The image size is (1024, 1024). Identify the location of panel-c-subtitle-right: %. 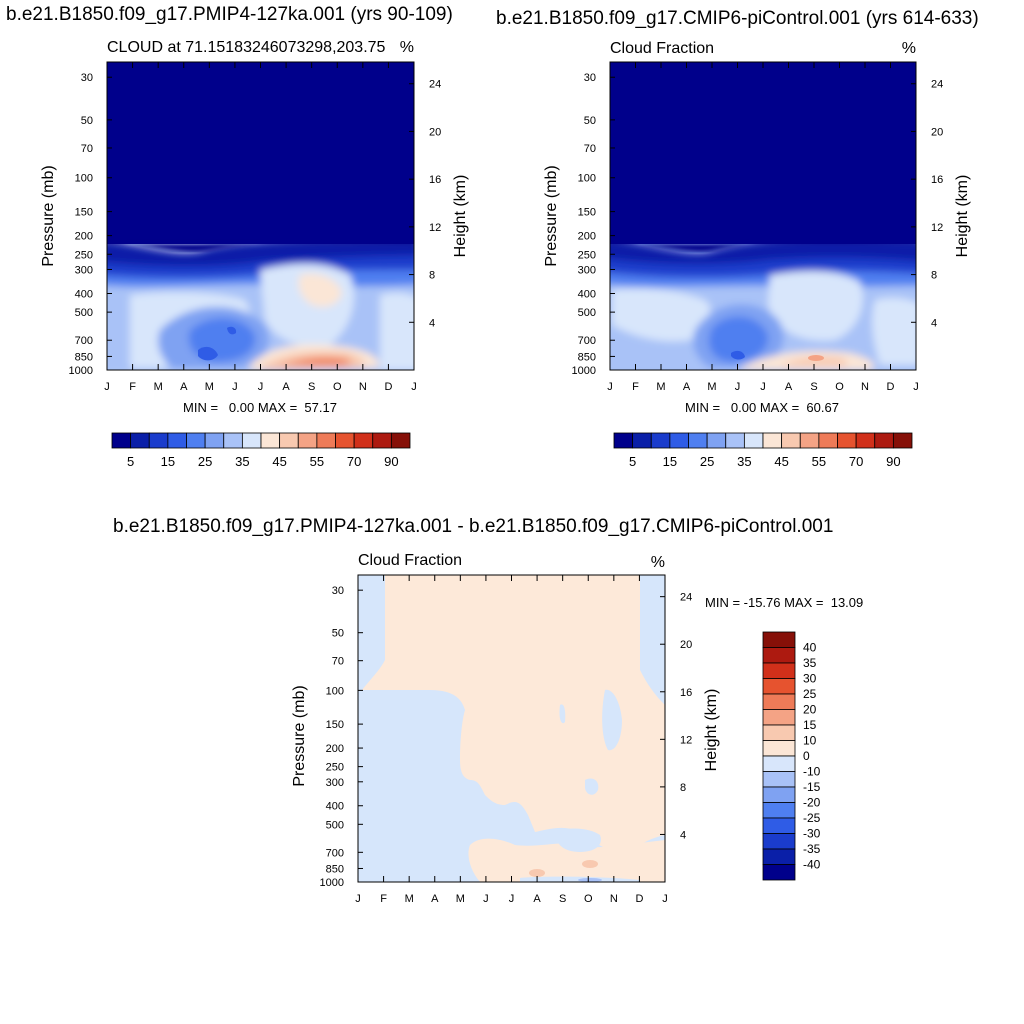
(658, 562).